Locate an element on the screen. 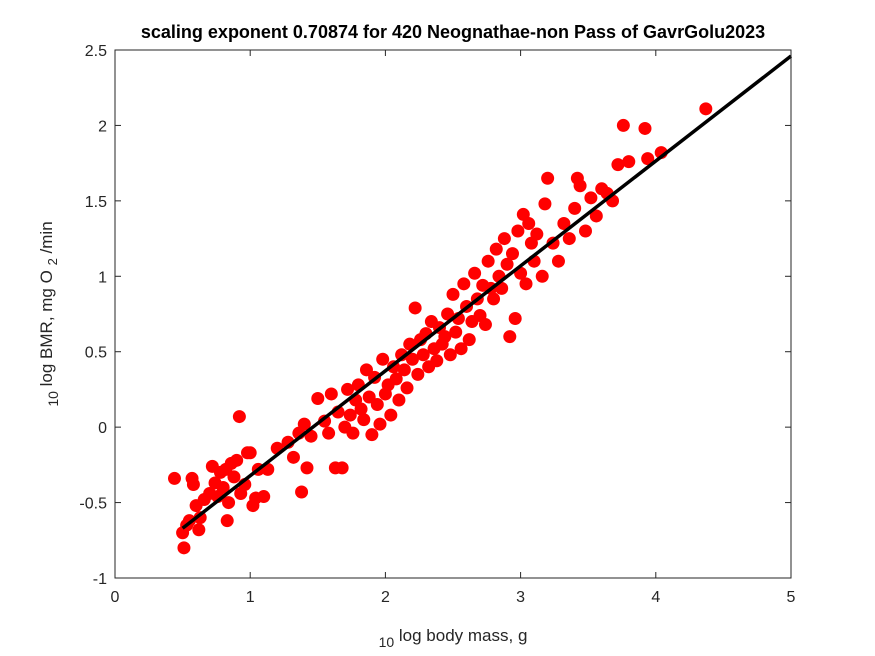 This screenshot has height=656, width=875. x-tick-label: 1 is located at coordinates (250, 597).